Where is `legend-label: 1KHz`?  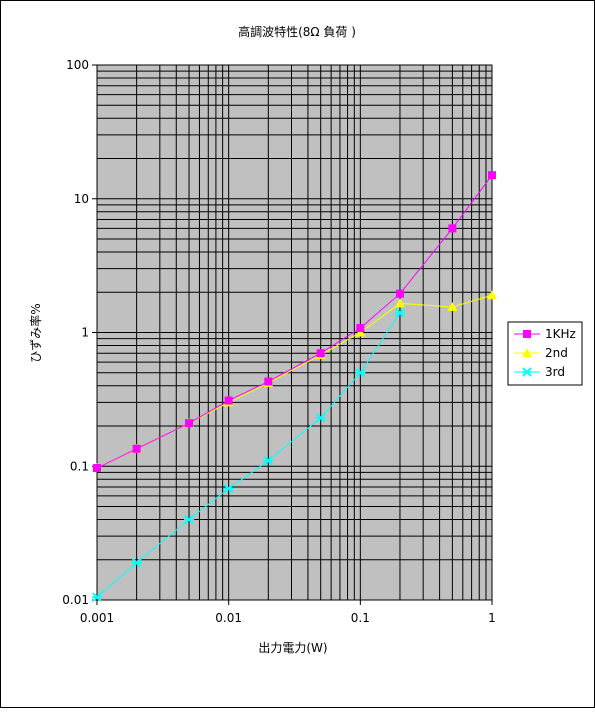
legend-label: 1KHz is located at coordinates (560, 334).